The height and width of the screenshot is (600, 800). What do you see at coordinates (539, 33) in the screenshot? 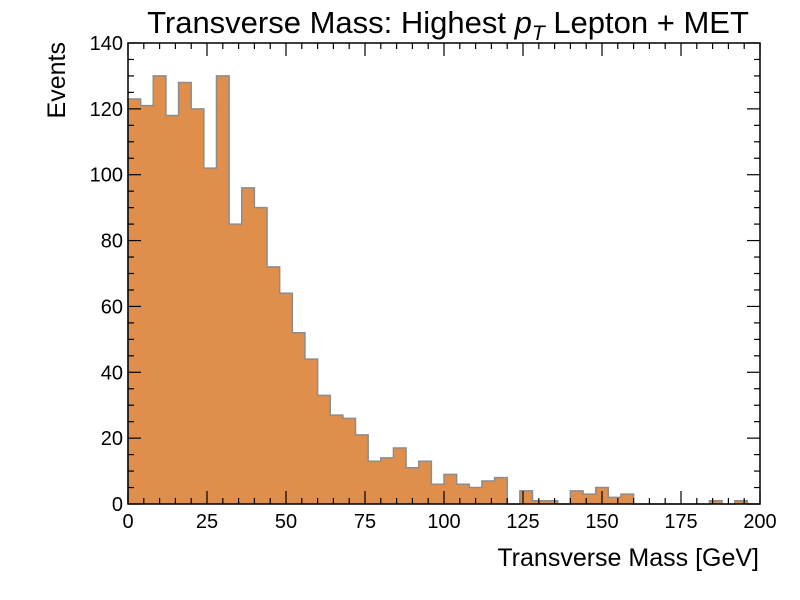
I see `title-subscript: T` at bounding box center [539, 33].